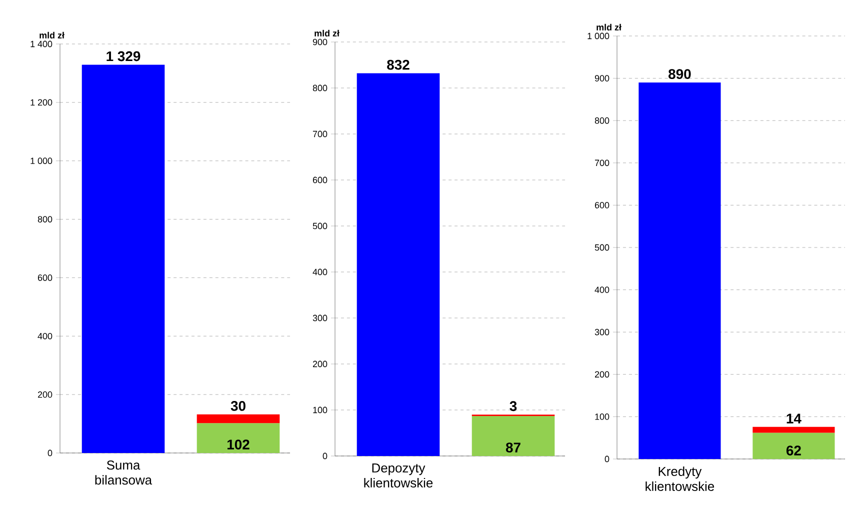 The image size is (852, 519). Describe the element at coordinates (123, 56) in the screenshot. I see `data-label: 1 329` at that location.